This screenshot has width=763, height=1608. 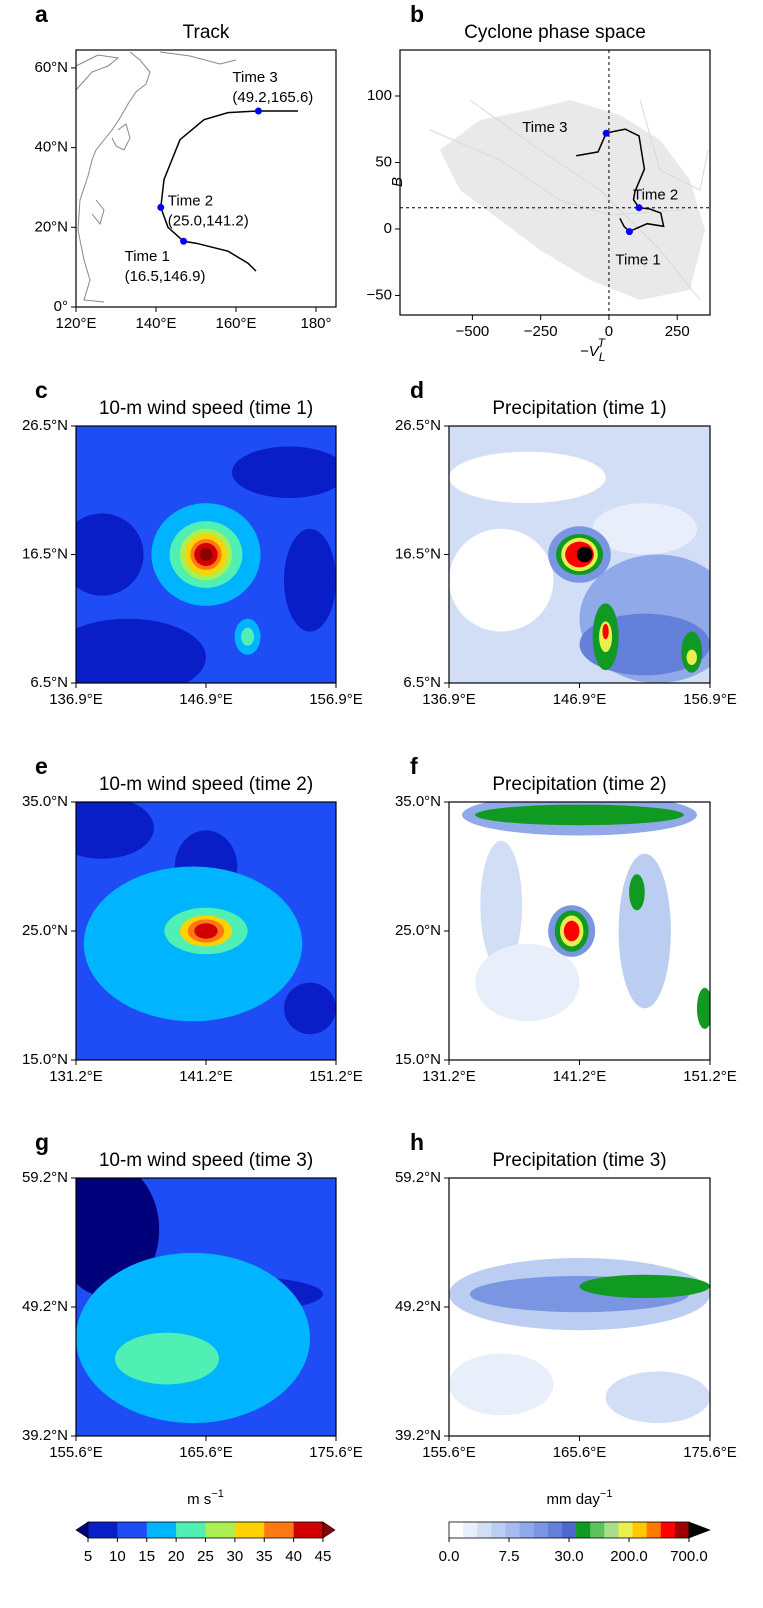 What do you see at coordinates (418, 425) in the screenshot?
I see `y-tick-label: 26.5°N` at bounding box center [418, 425].